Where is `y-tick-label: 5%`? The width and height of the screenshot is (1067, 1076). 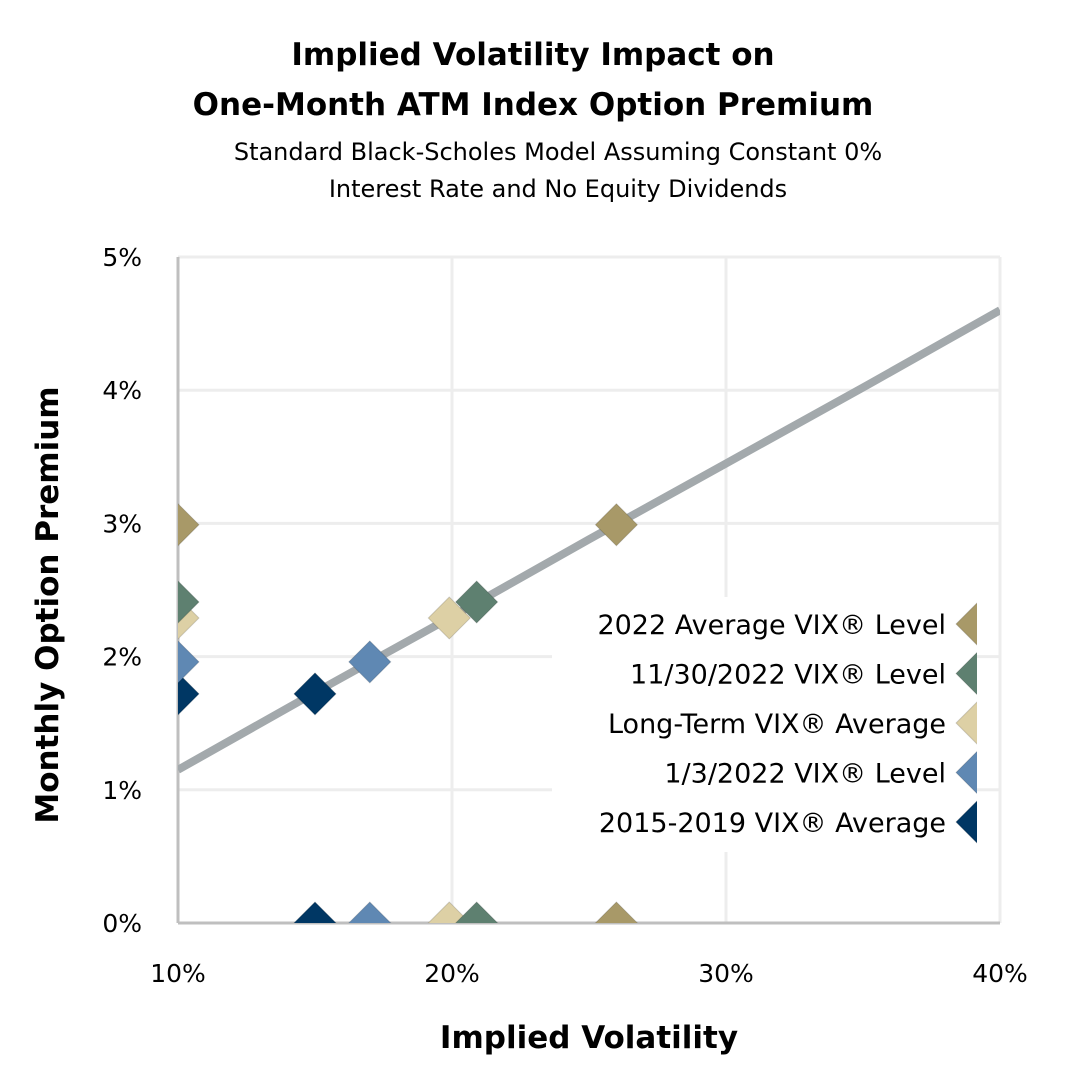
y-tick-label: 5% is located at coordinates (122, 257).